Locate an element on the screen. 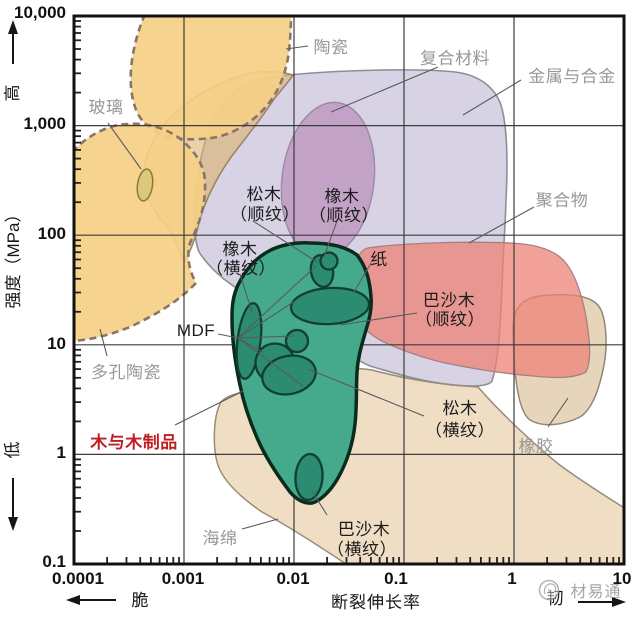 This screenshot has width=638, height=619. svg-text: 脆 is located at coordinates (140, 600).